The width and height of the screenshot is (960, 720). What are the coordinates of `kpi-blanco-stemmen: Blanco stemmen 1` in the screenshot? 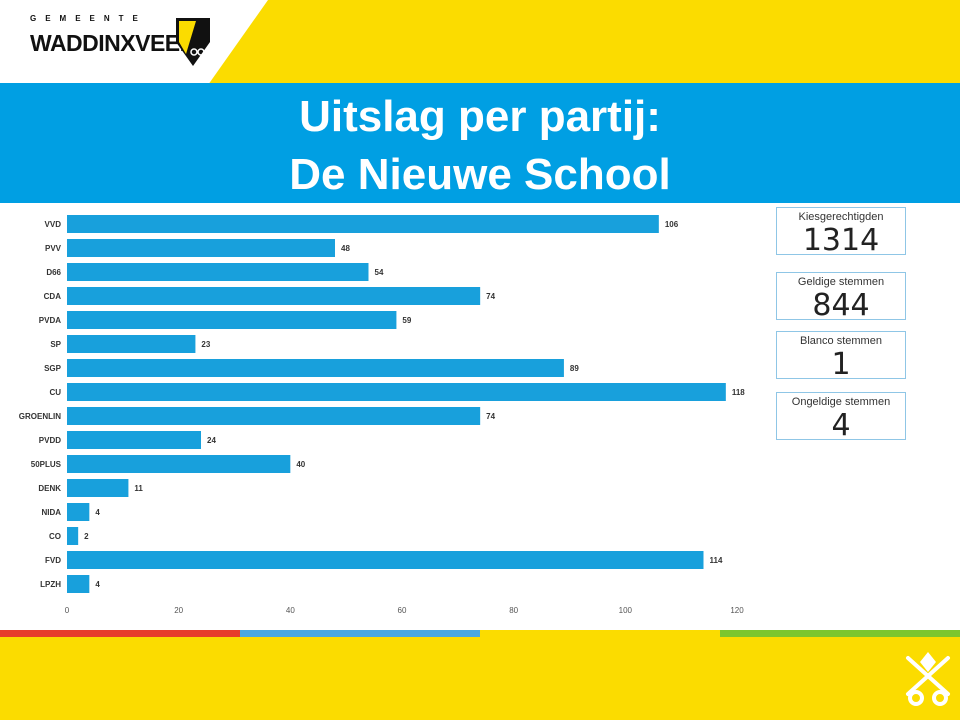 It's located at (841, 356).